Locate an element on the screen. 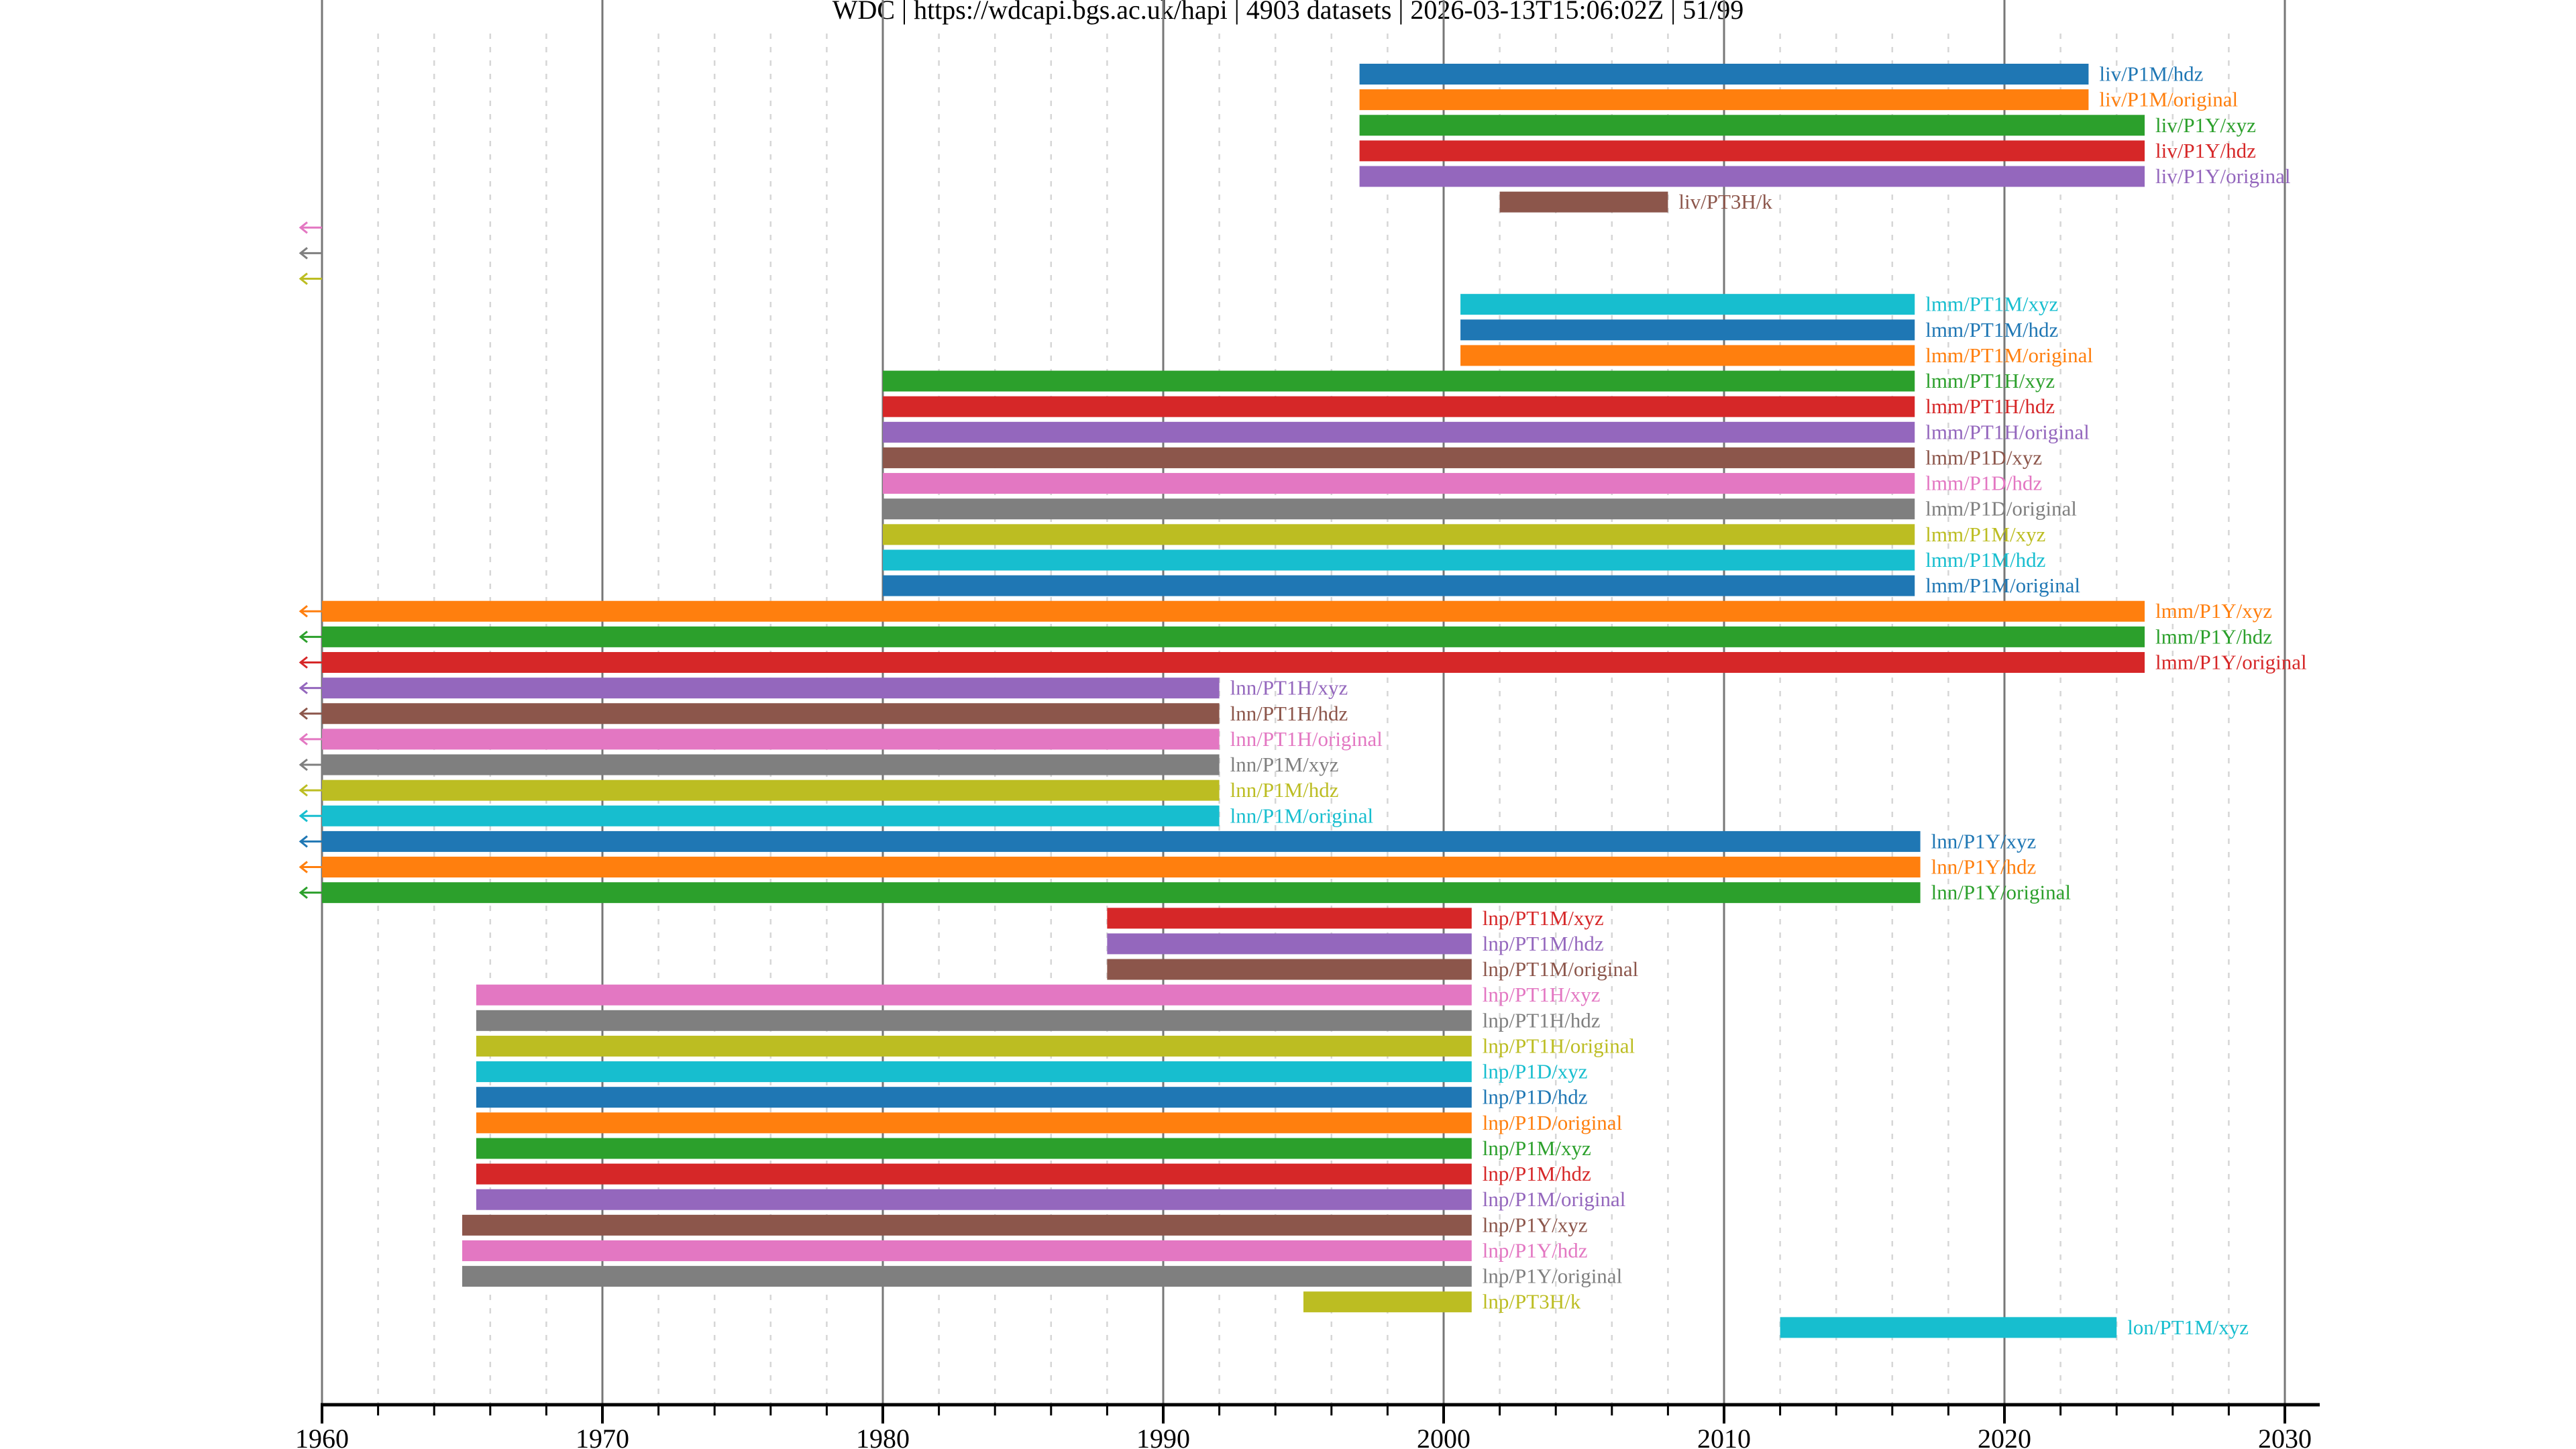 This screenshot has width=2576, height=1449. dataset-row: liv/P1M/hdz is located at coordinates (1781, 74).